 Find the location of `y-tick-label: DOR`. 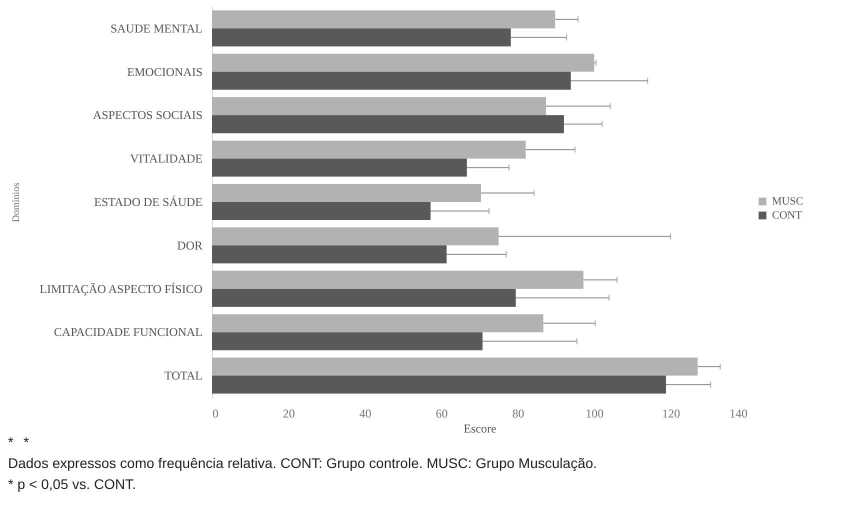

y-tick-label: DOR is located at coordinates (189, 245).